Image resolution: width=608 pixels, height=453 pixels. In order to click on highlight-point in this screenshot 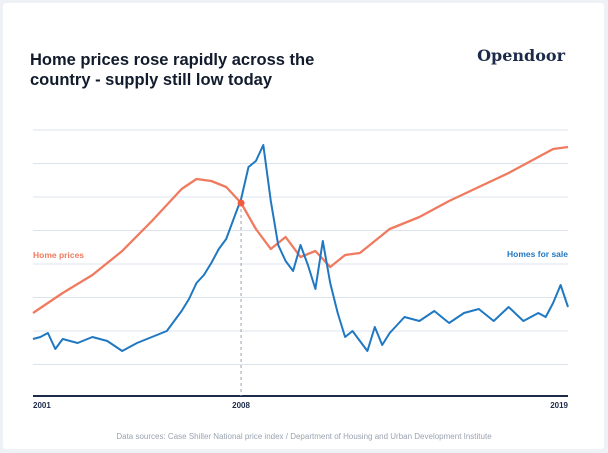, I will do `click(241, 203)`.